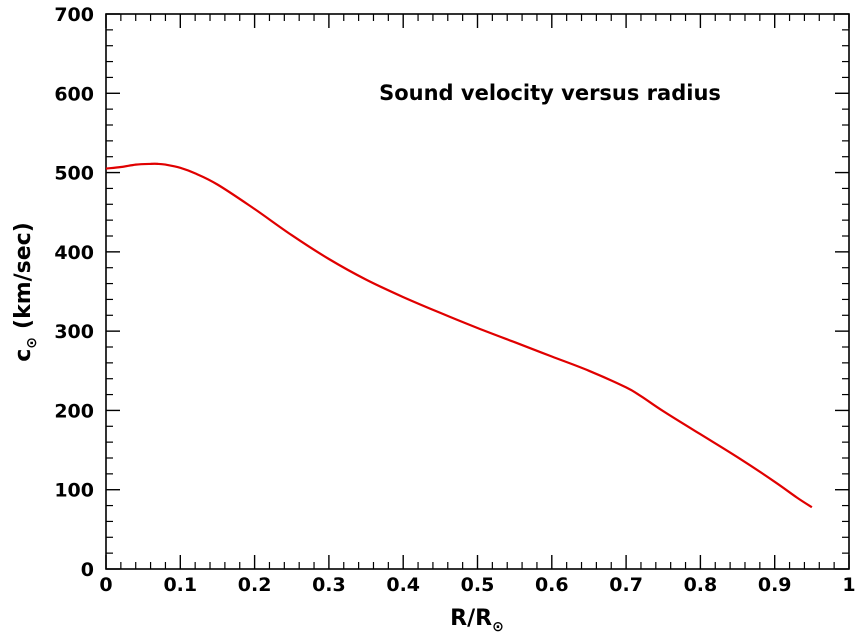  I want to click on y-tick-label: 600, so click(74, 94).